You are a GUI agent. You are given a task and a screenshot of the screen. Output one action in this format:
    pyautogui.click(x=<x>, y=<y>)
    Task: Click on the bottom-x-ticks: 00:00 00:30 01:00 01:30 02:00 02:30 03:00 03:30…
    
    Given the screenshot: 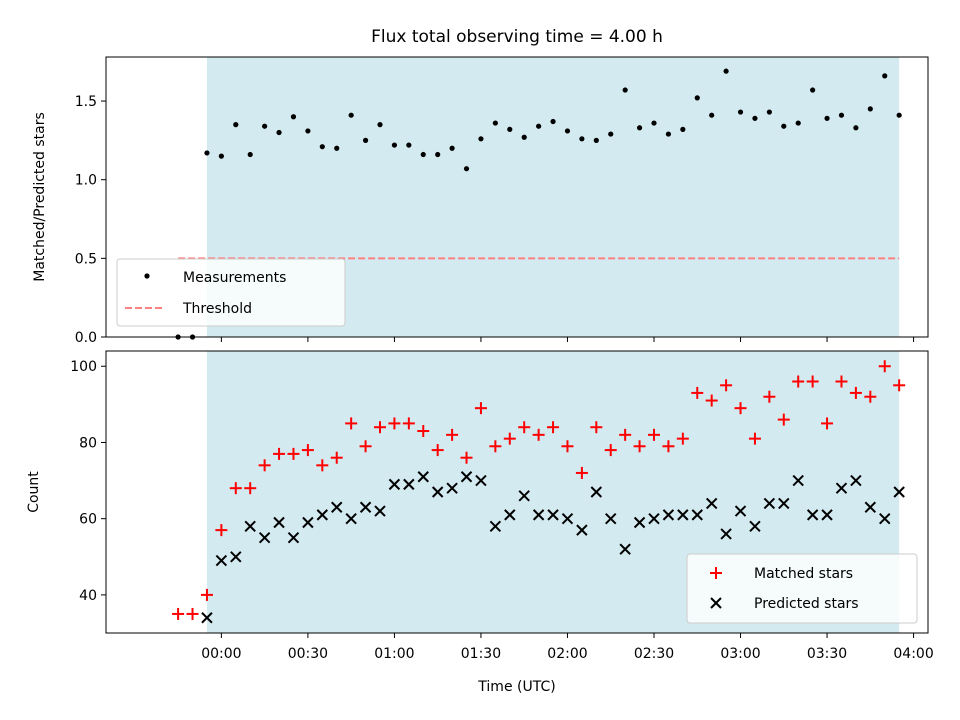 What is the action you would take?
    pyautogui.click(x=567, y=647)
    